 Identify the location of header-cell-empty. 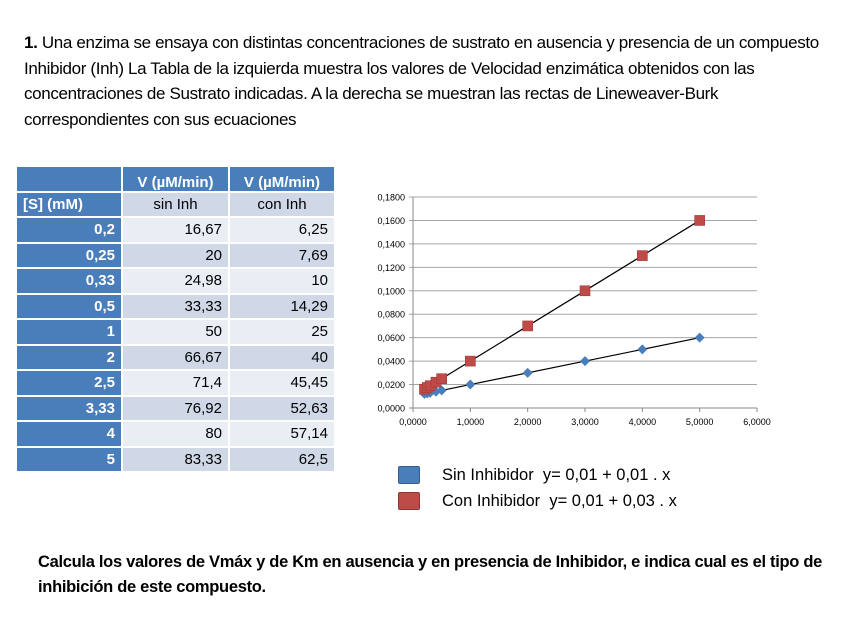
(69, 179).